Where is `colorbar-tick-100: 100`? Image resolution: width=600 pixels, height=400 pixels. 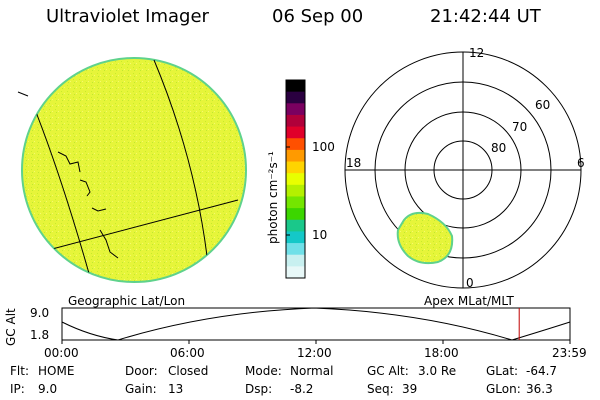
colorbar-tick-100: 100 is located at coordinates (323, 147).